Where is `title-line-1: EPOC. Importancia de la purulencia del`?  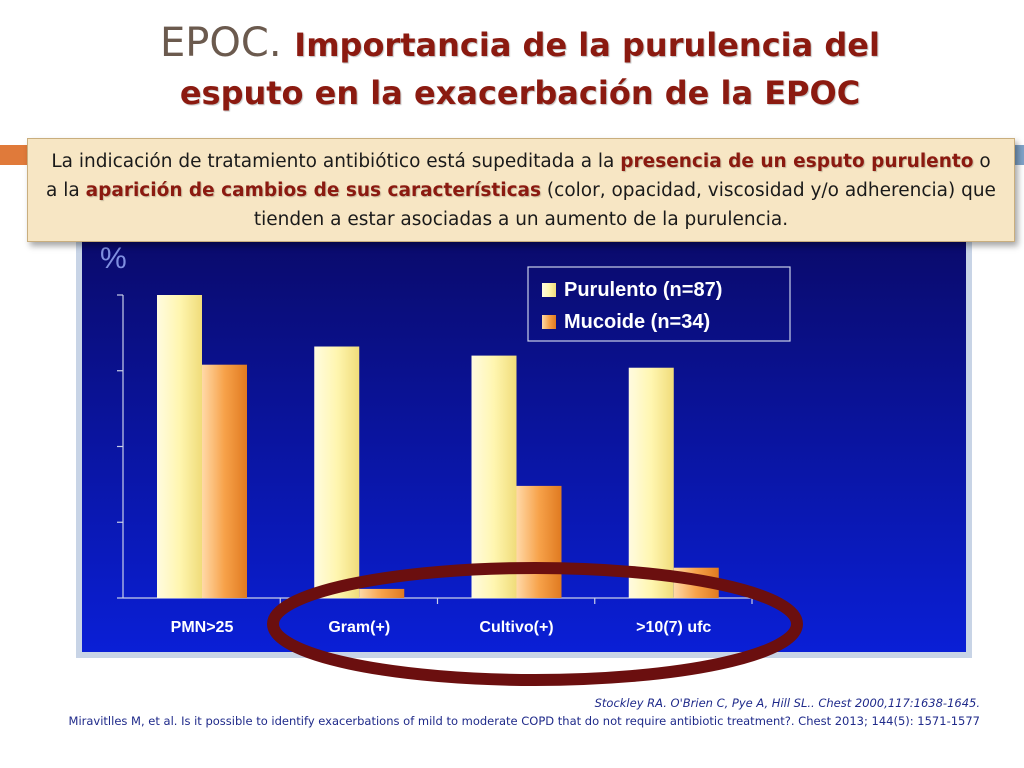 title-line-1: EPOC. Importancia de la purulencia del is located at coordinates (520, 44).